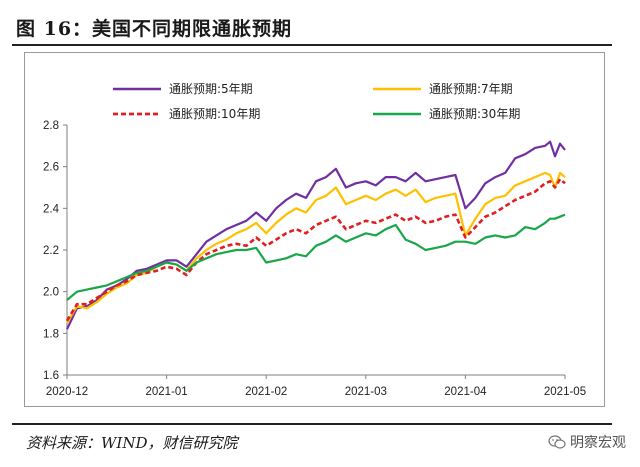  Describe the element at coordinates (51, 293) in the screenshot. I see `y-tick-label: 2.0` at that location.